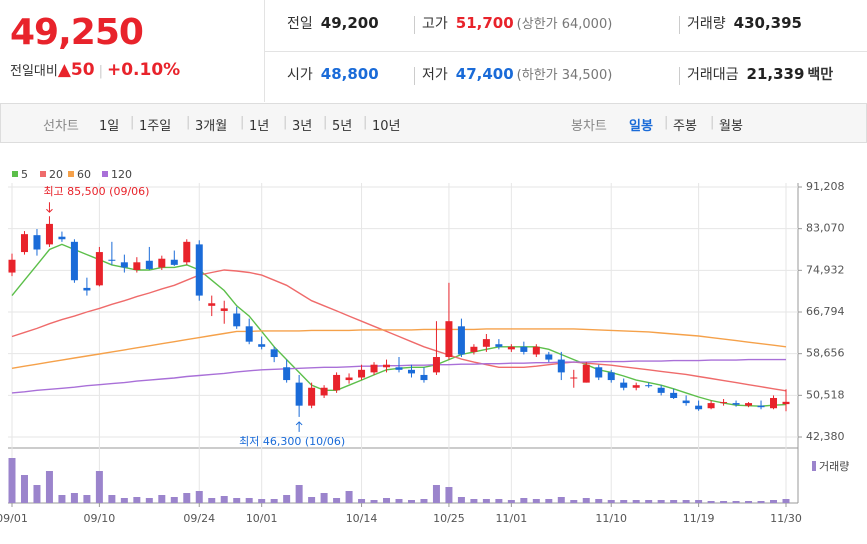 Image resolution: width=867 pixels, height=544 pixels. I want to click on quote-row: 시가 48,800 저가 47,400 (하한가 34,500) 거래대금 21,339 백만, so click(566, 76).